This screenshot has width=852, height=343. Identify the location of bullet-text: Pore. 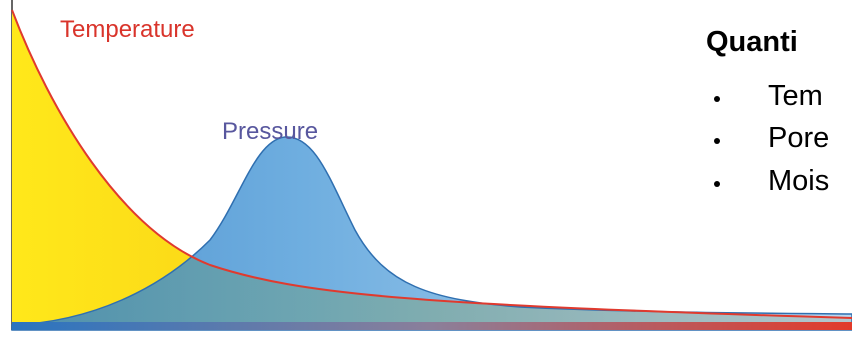
(799, 138).